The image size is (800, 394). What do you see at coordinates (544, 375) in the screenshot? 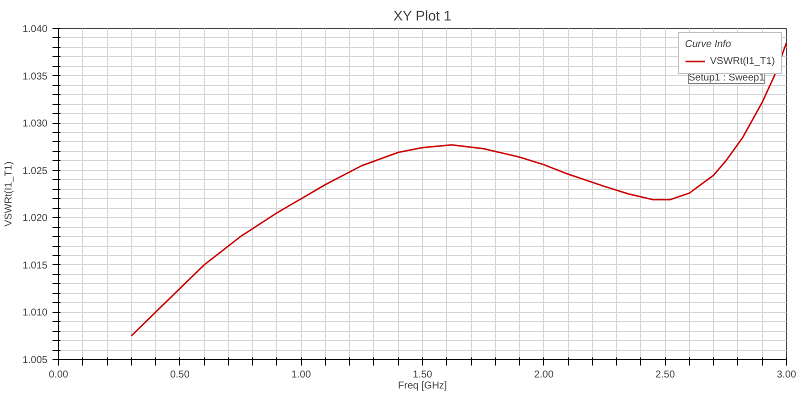
I see `x-tick-label: 2.00` at bounding box center [544, 375].